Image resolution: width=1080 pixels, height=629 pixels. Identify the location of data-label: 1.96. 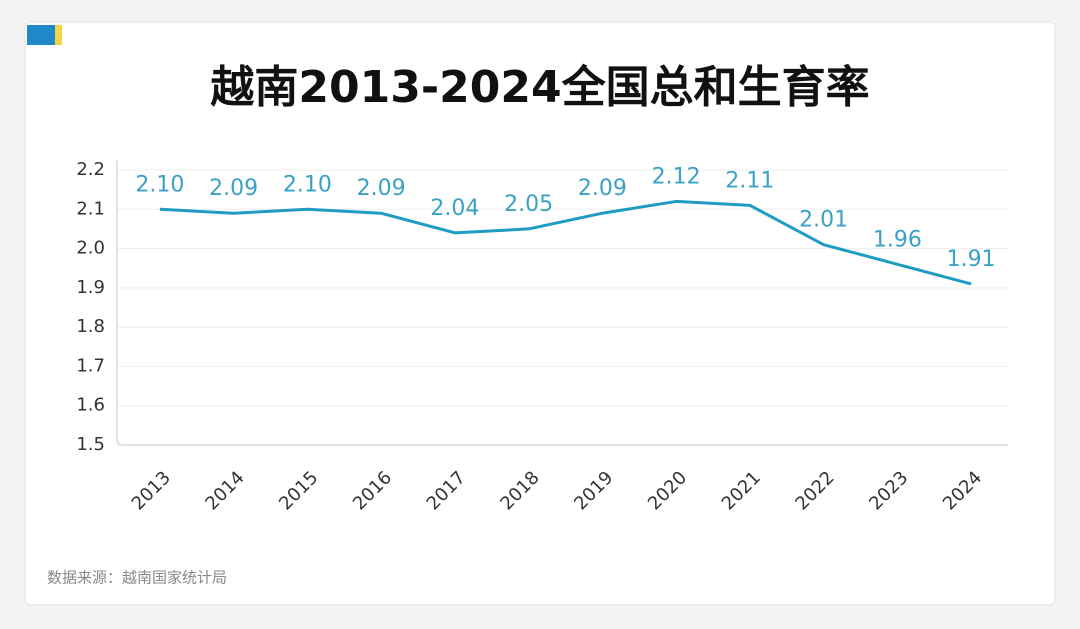
(897, 239).